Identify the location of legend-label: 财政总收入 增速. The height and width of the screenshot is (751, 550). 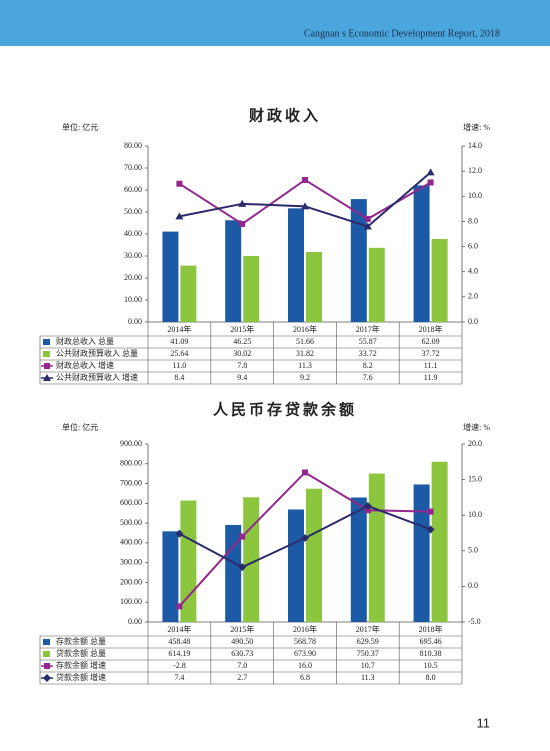
(85, 365).